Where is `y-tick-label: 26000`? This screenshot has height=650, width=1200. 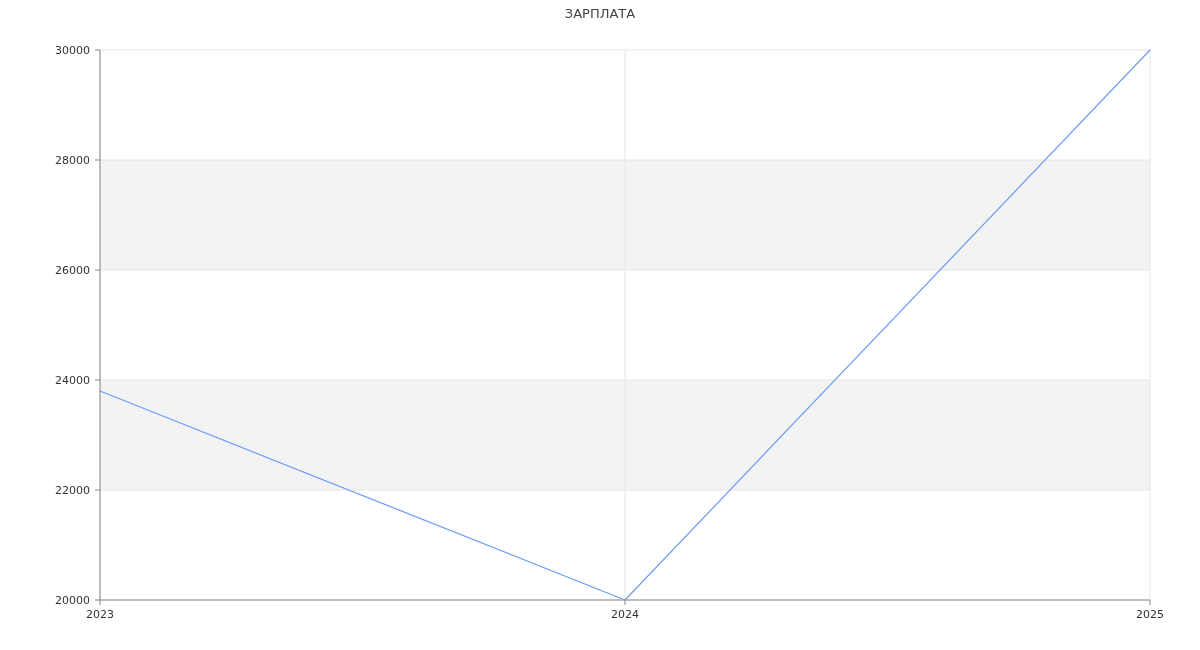
y-tick-label: 26000 is located at coordinates (72, 270).